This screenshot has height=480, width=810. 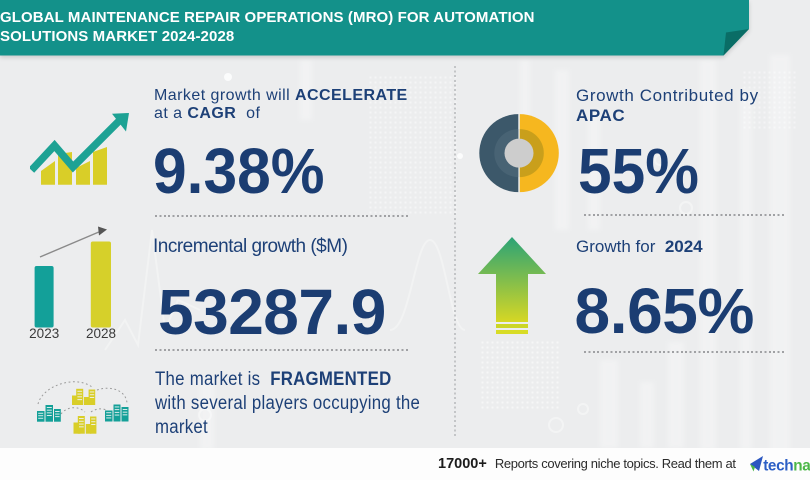 What do you see at coordinates (786, 465) in the screenshot?
I see `svg-text: technav` at bounding box center [786, 465].